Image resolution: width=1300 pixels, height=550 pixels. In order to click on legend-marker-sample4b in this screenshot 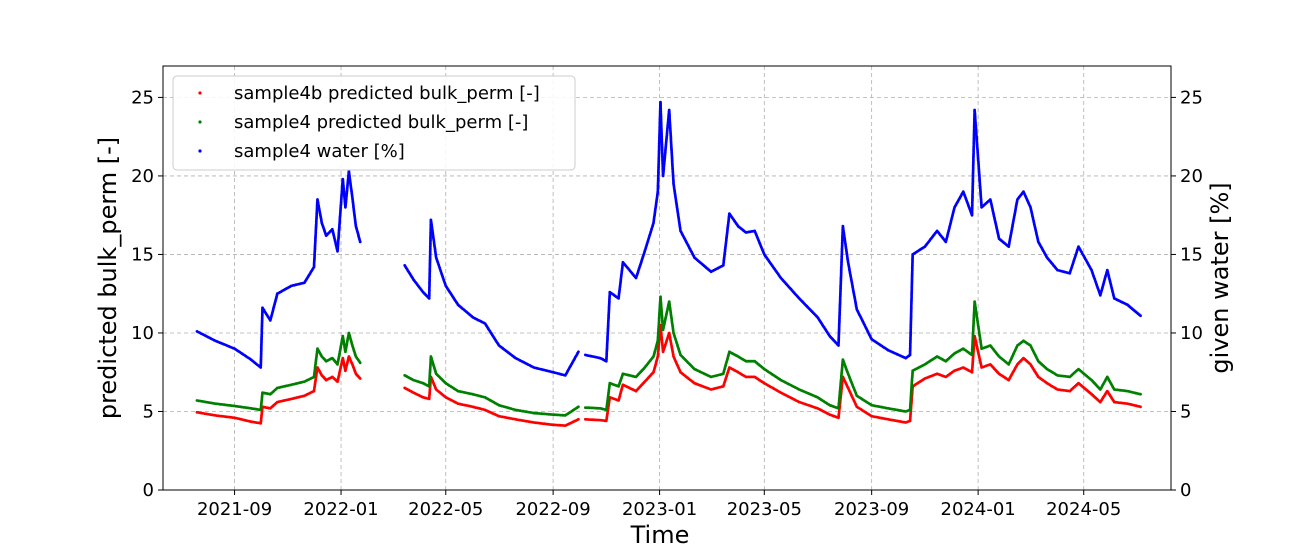, I will do `click(200, 93)`.